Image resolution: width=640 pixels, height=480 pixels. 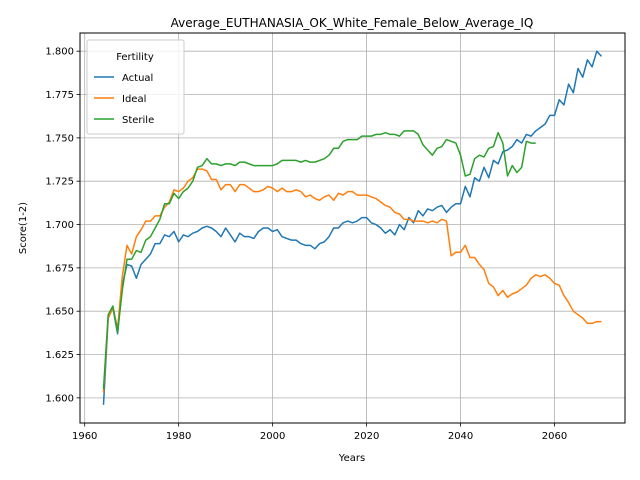 What do you see at coordinates (366, 436) in the screenshot?
I see `x-tick-label: 2020` at bounding box center [366, 436].